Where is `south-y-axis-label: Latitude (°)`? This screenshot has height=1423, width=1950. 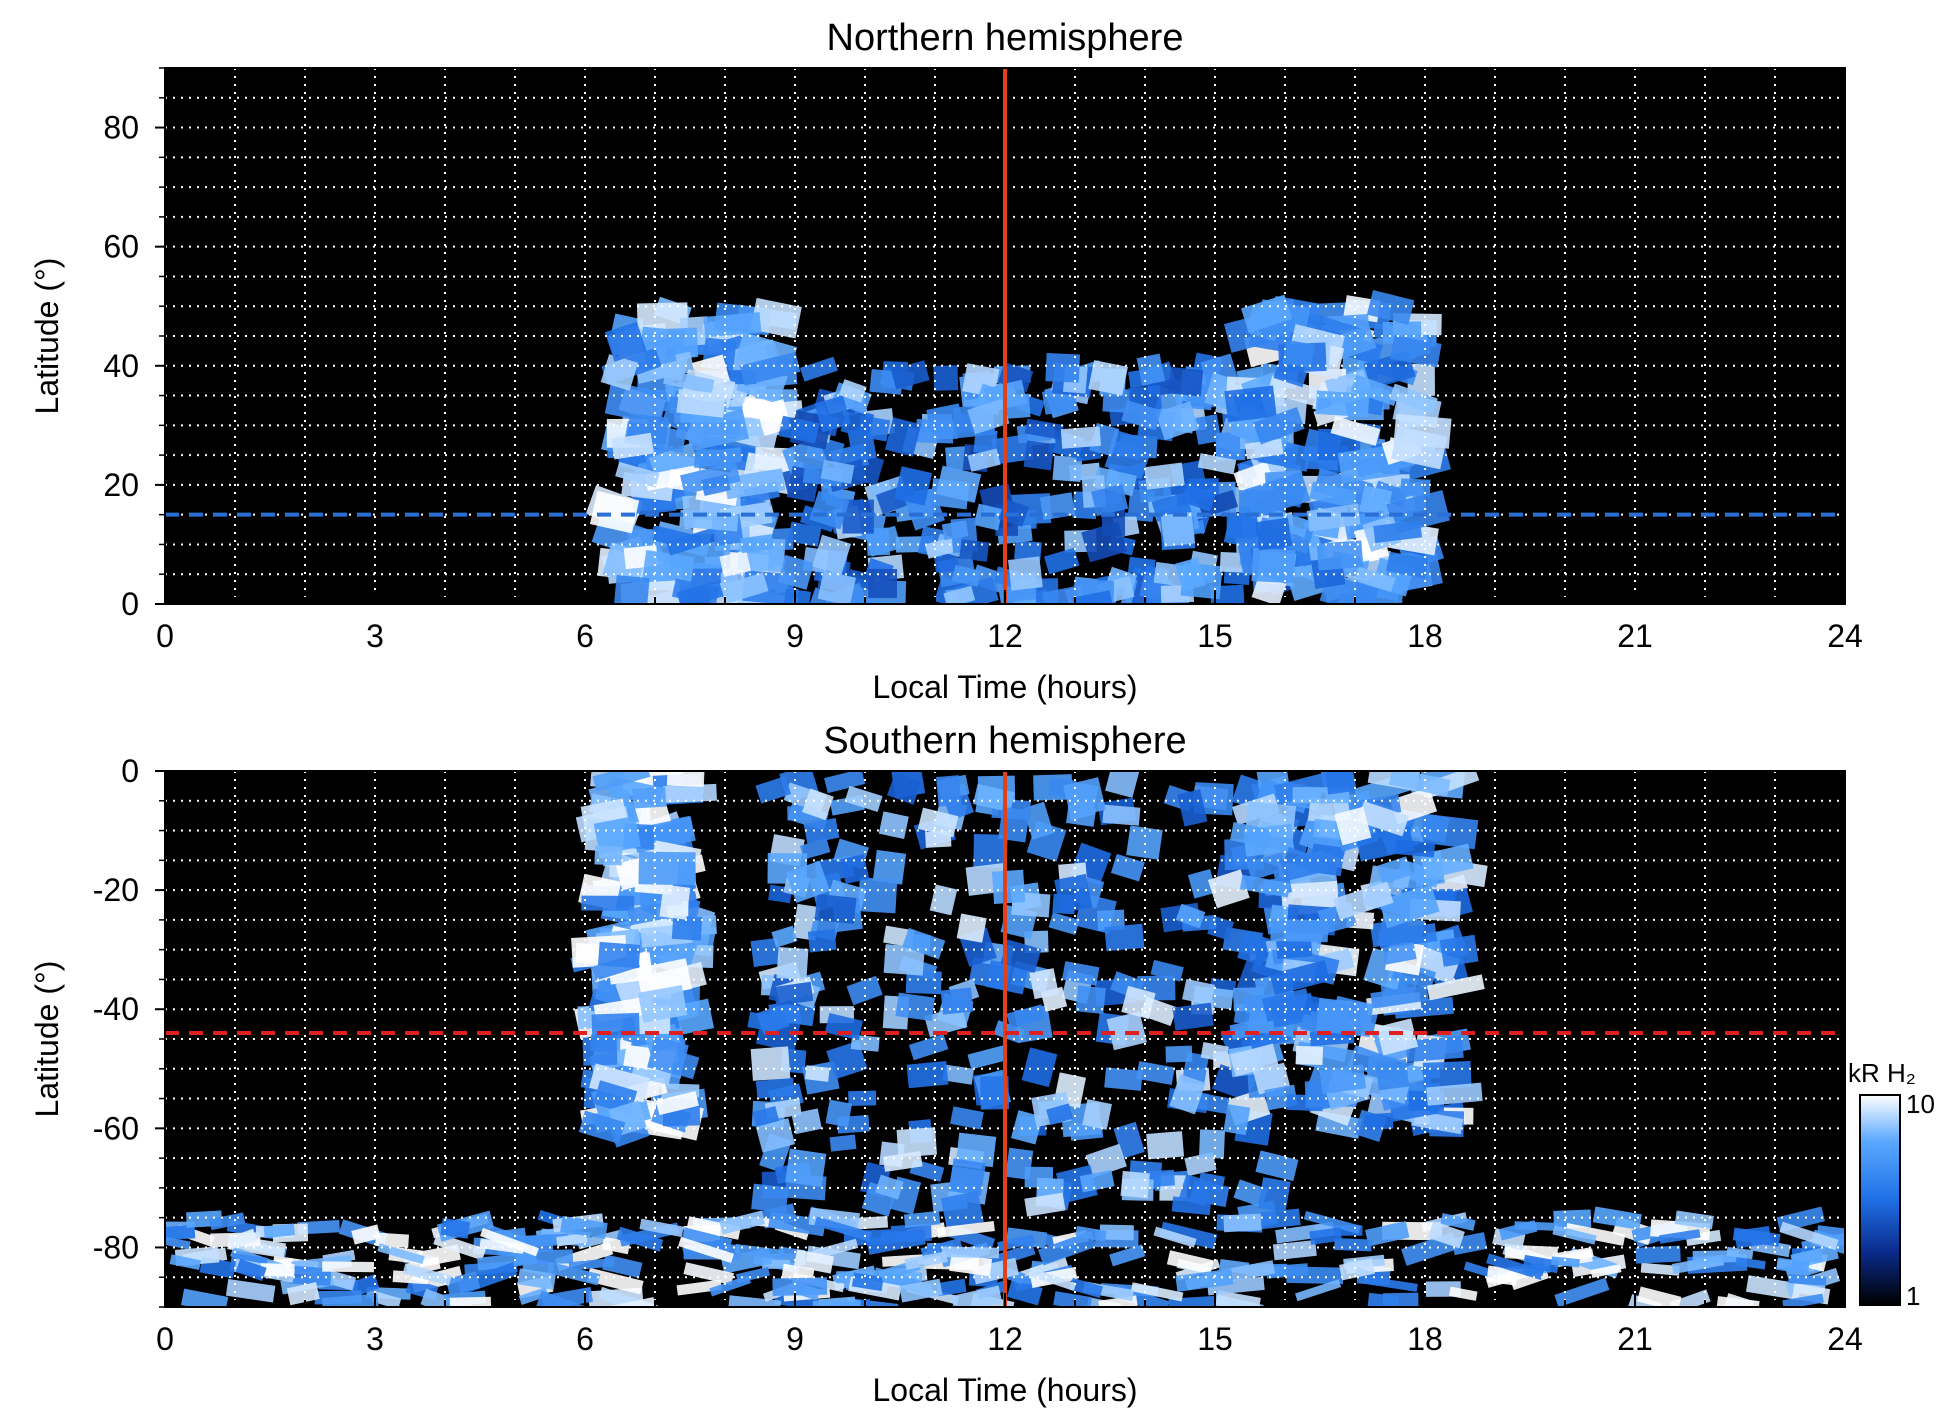
south-y-axis-label: Latitude (°) is located at coordinates (47, 1039).